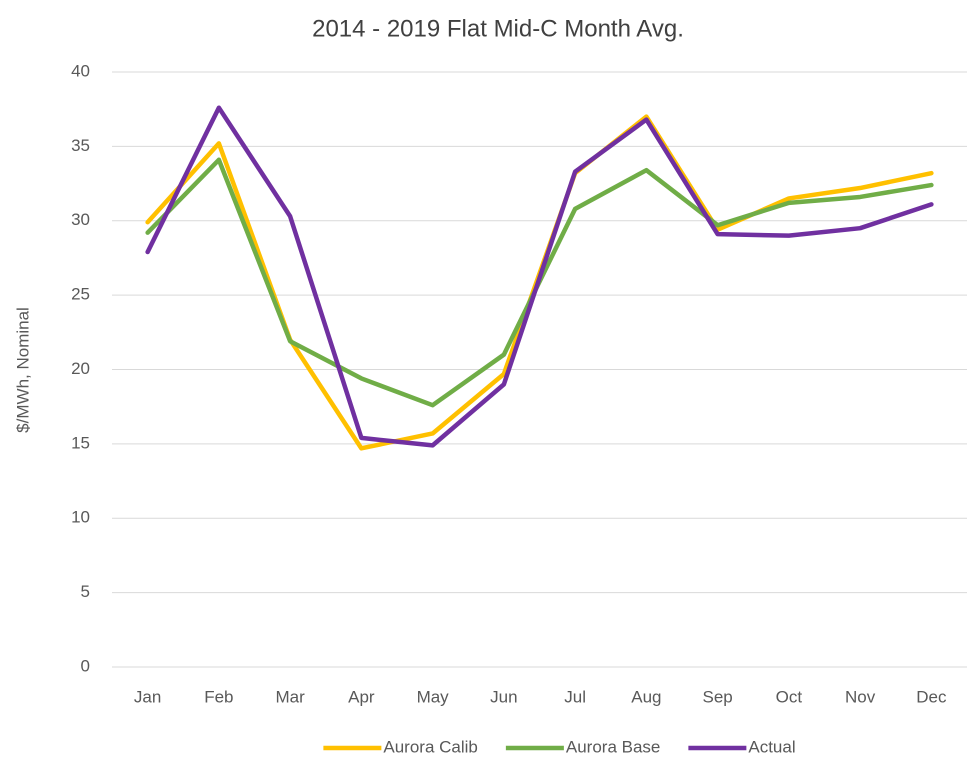 The height and width of the screenshot is (761, 967). What do you see at coordinates (860, 696) in the screenshot?
I see `x-tick-label: Nov` at bounding box center [860, 696].